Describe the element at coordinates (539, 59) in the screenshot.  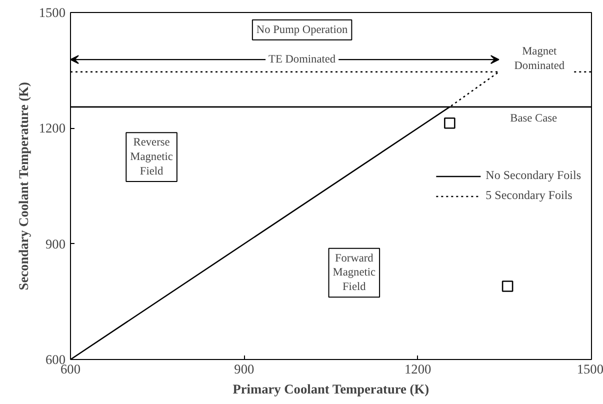
I see `annotation: Magnet Dominated` at that location.